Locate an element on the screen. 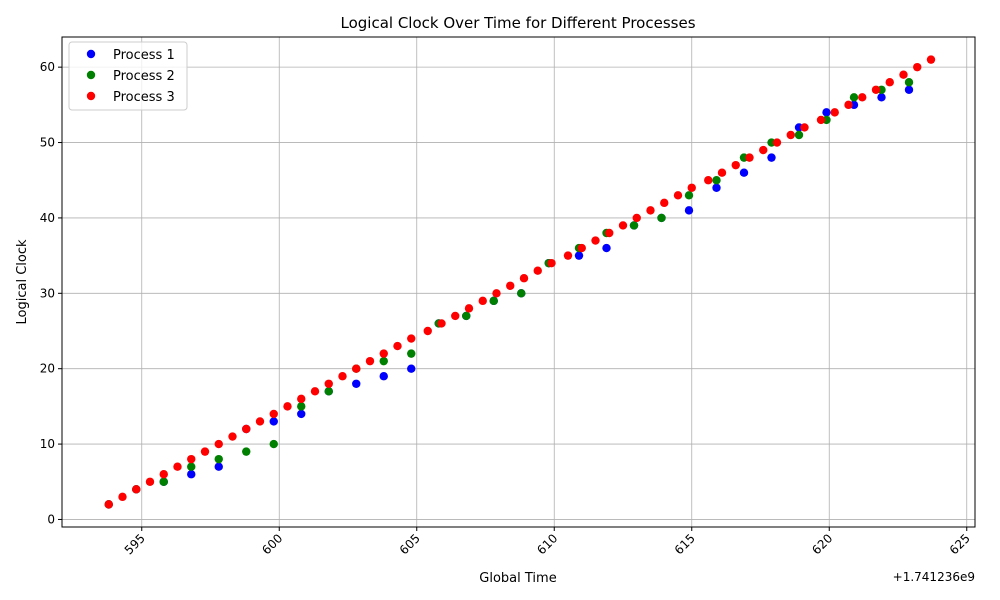 The image size is (1000, 600). y-axis-ticks: 0 10 20 30 40 50 60 is located at coordinates (51, 293).